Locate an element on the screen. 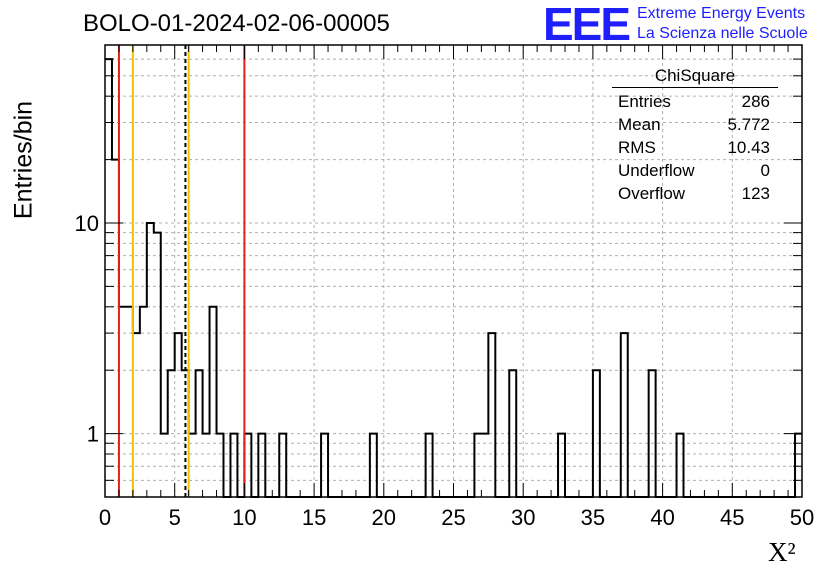 The height and width of the screenshot is (572, 836). stats-label: Entries is located at coordinates (644, 101).